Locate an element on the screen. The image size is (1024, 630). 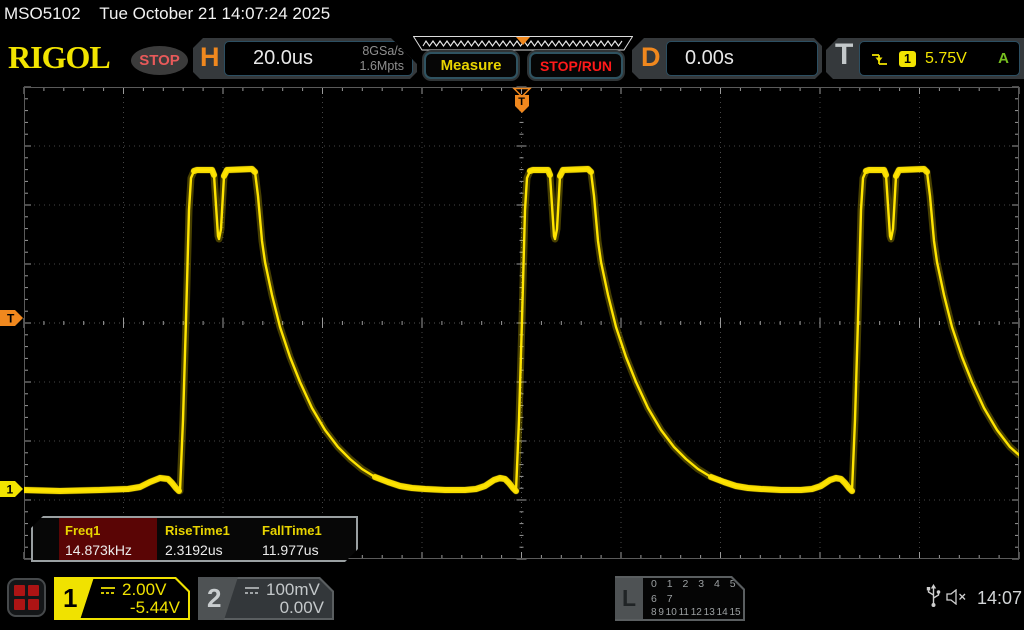
svg-text: 1 is located at coordinates (10, 490).